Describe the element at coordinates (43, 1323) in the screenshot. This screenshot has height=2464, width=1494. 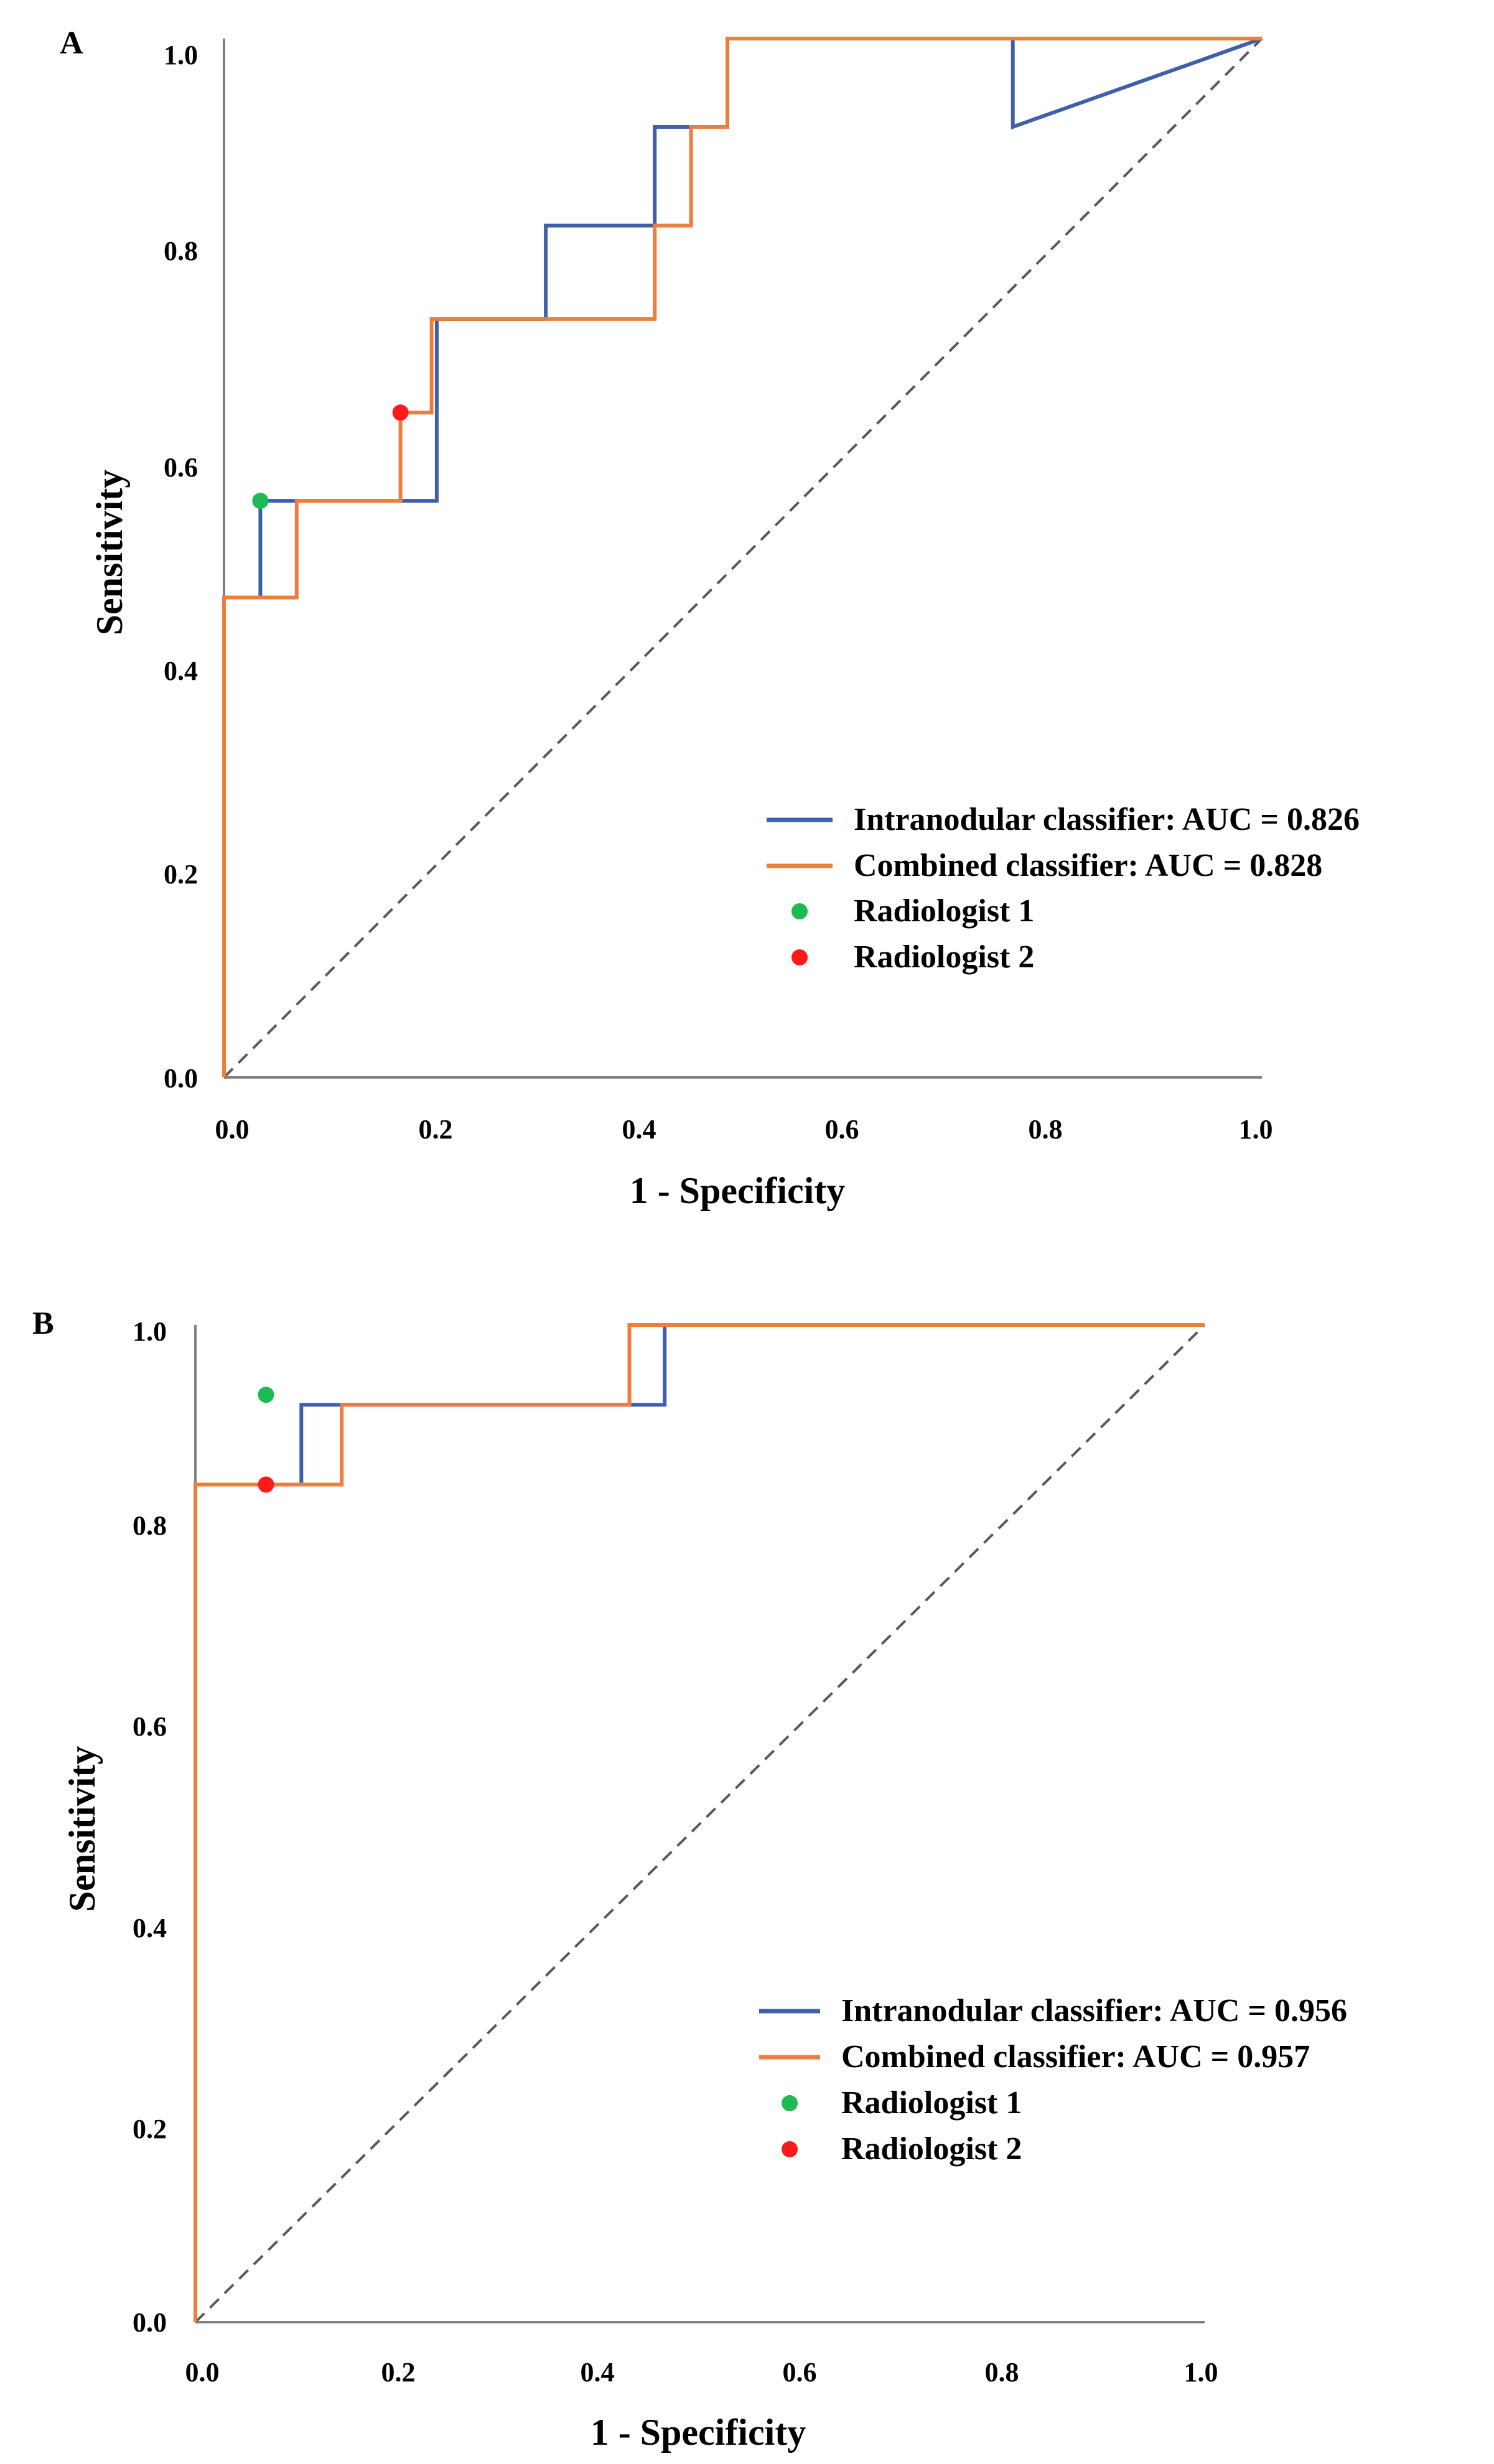
I see `panel-label: B` at that location.